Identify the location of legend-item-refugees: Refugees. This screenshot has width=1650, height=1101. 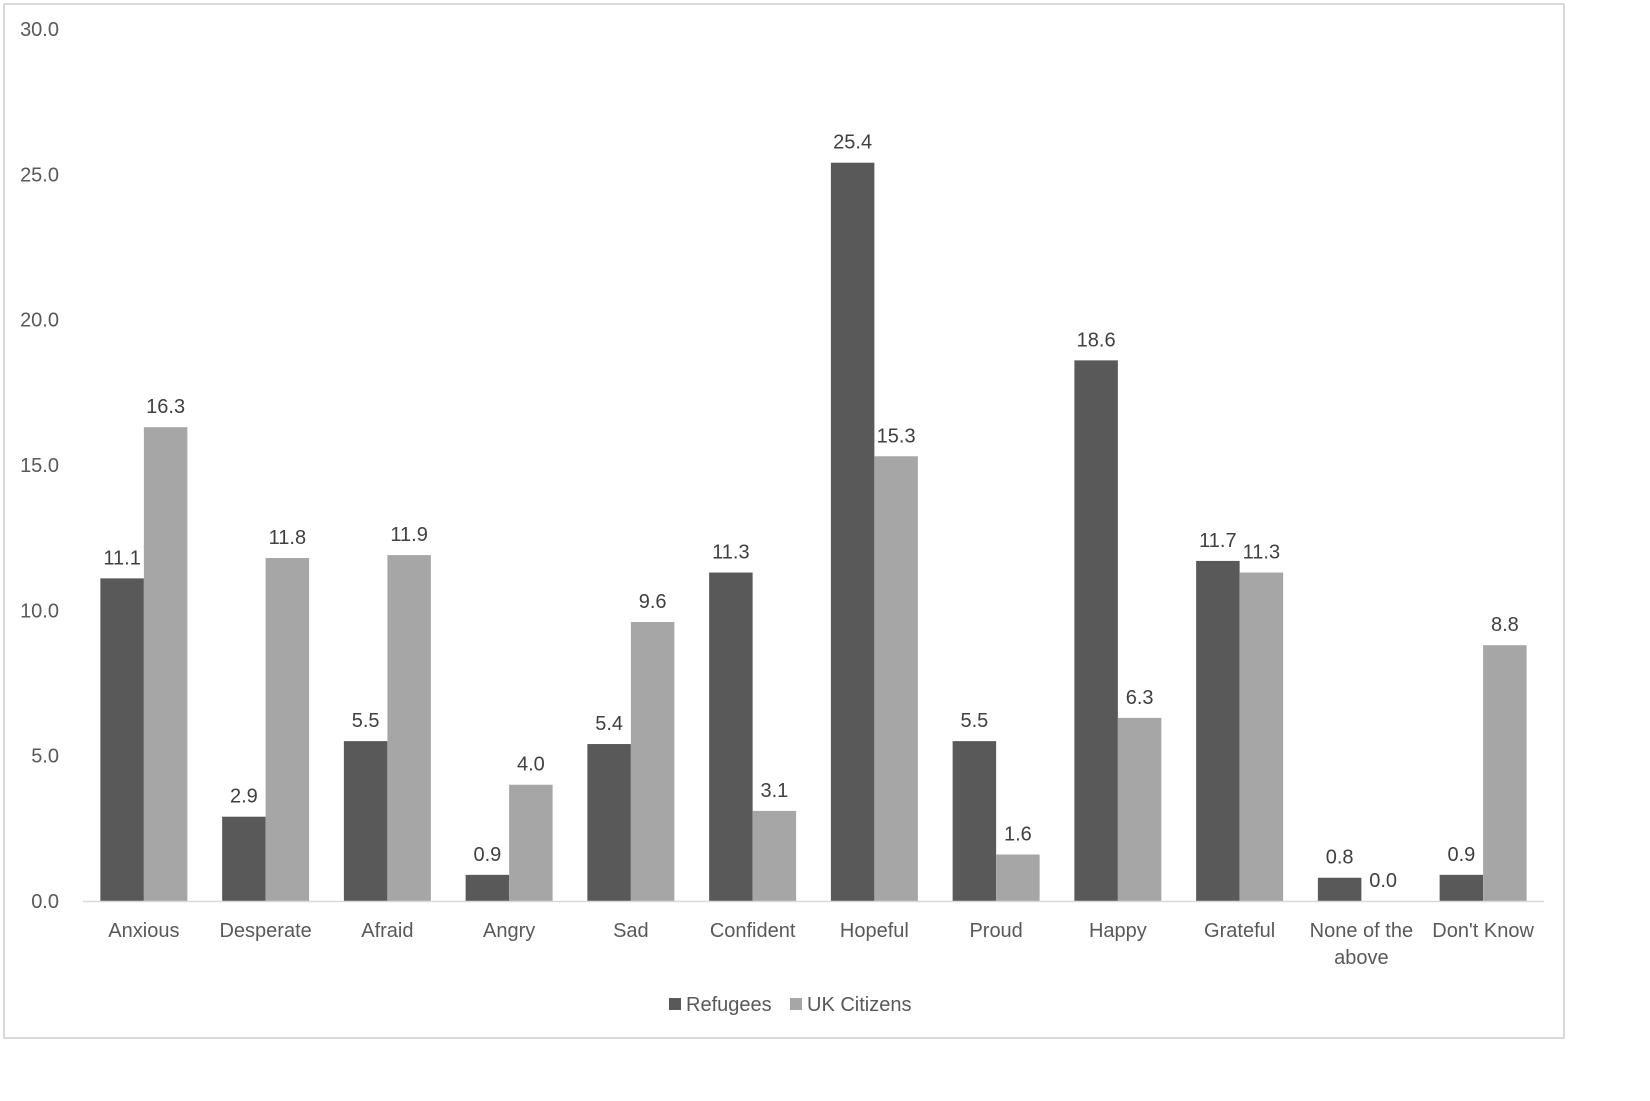
(720, 1005).